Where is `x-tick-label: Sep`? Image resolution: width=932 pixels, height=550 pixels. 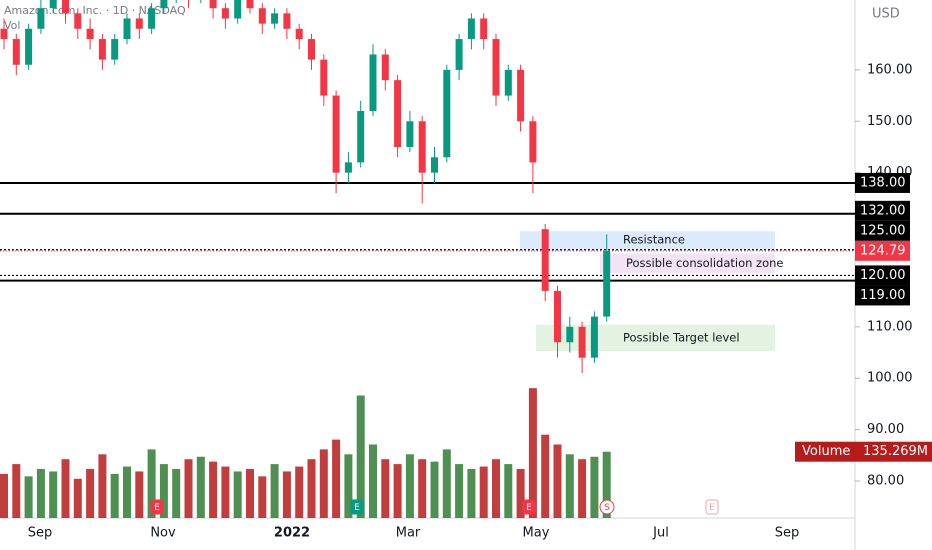 x-tick-label: Sep is located at coordinates (787, 533).